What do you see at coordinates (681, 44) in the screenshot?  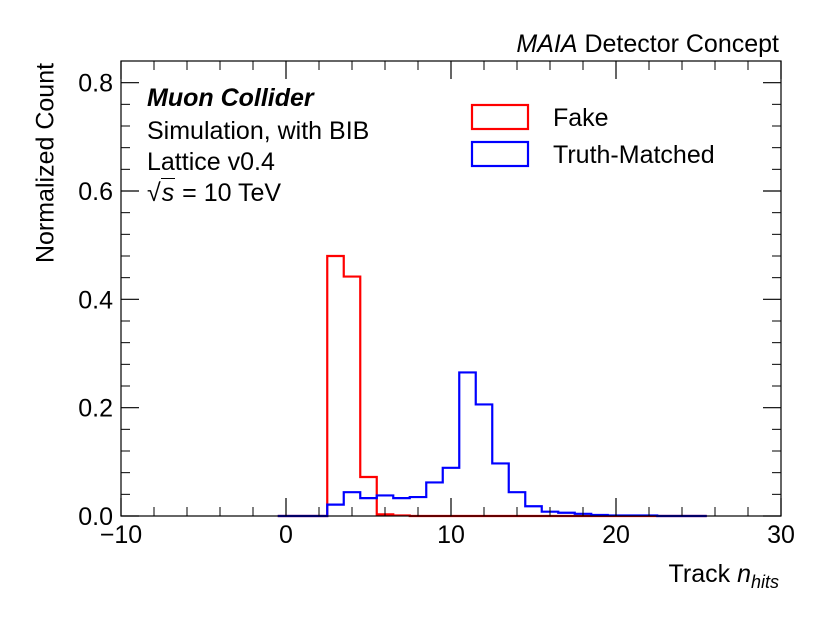 I see `title-rest: Detector Concept` at bounding box center [681, 44].